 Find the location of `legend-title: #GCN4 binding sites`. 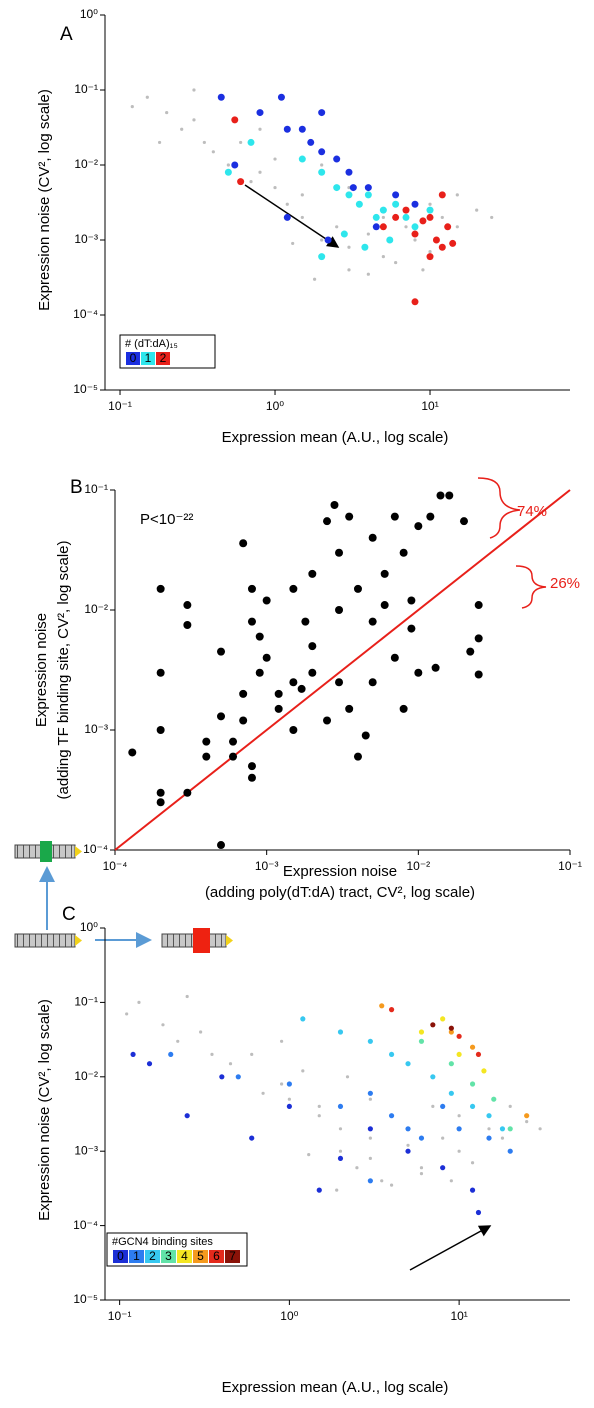

legend-title: #GCN4 binding sites is located at coordinates (162, 1242).